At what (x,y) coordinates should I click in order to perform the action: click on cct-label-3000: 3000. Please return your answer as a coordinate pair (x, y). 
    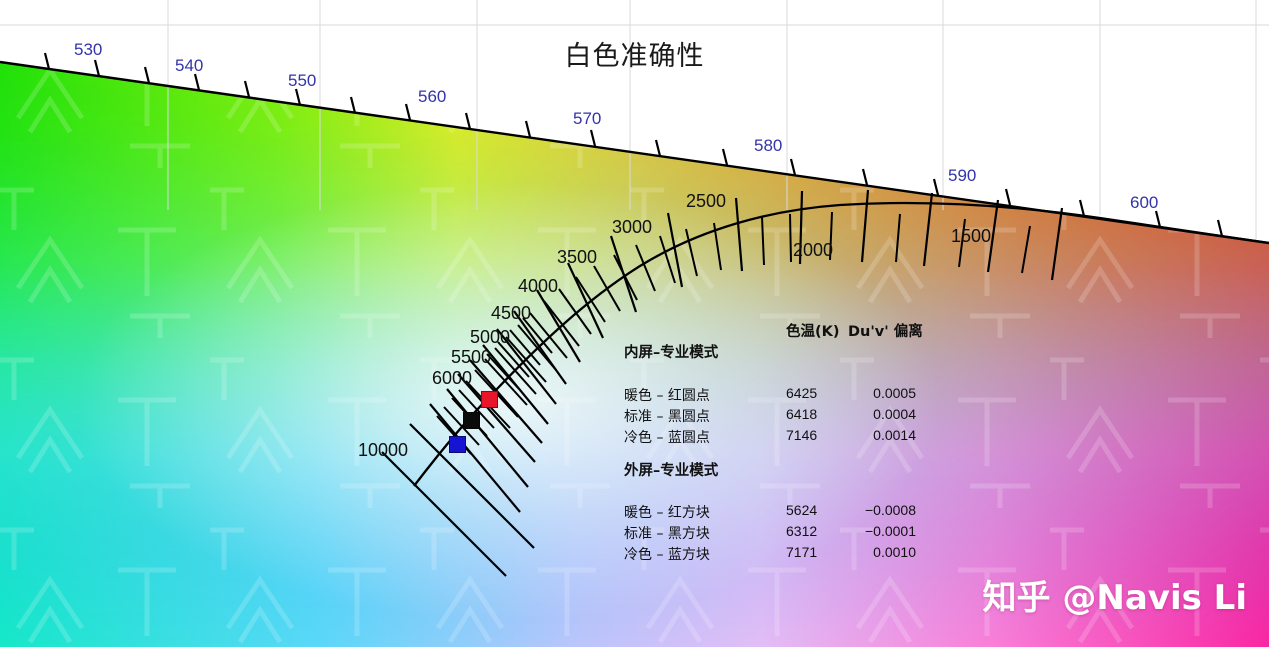
    Looking at the image, I should click on (632, 227).